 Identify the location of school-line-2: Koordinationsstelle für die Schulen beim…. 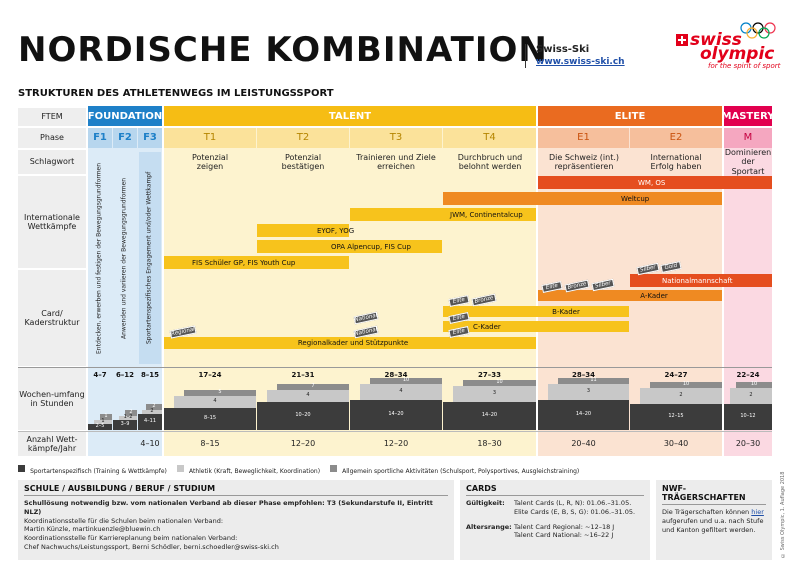
(124, 520).